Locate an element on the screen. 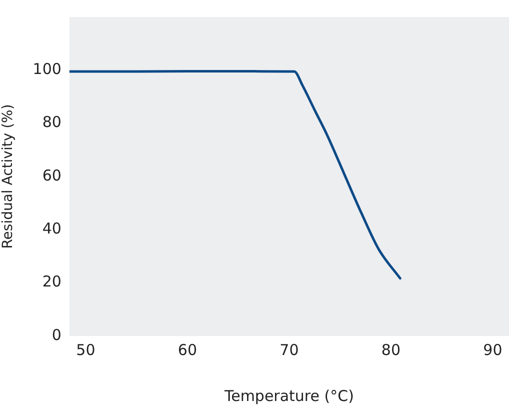 This screenshot has height=414, width=509. x-tick-label: 70 is located at coordinates (289, 349).